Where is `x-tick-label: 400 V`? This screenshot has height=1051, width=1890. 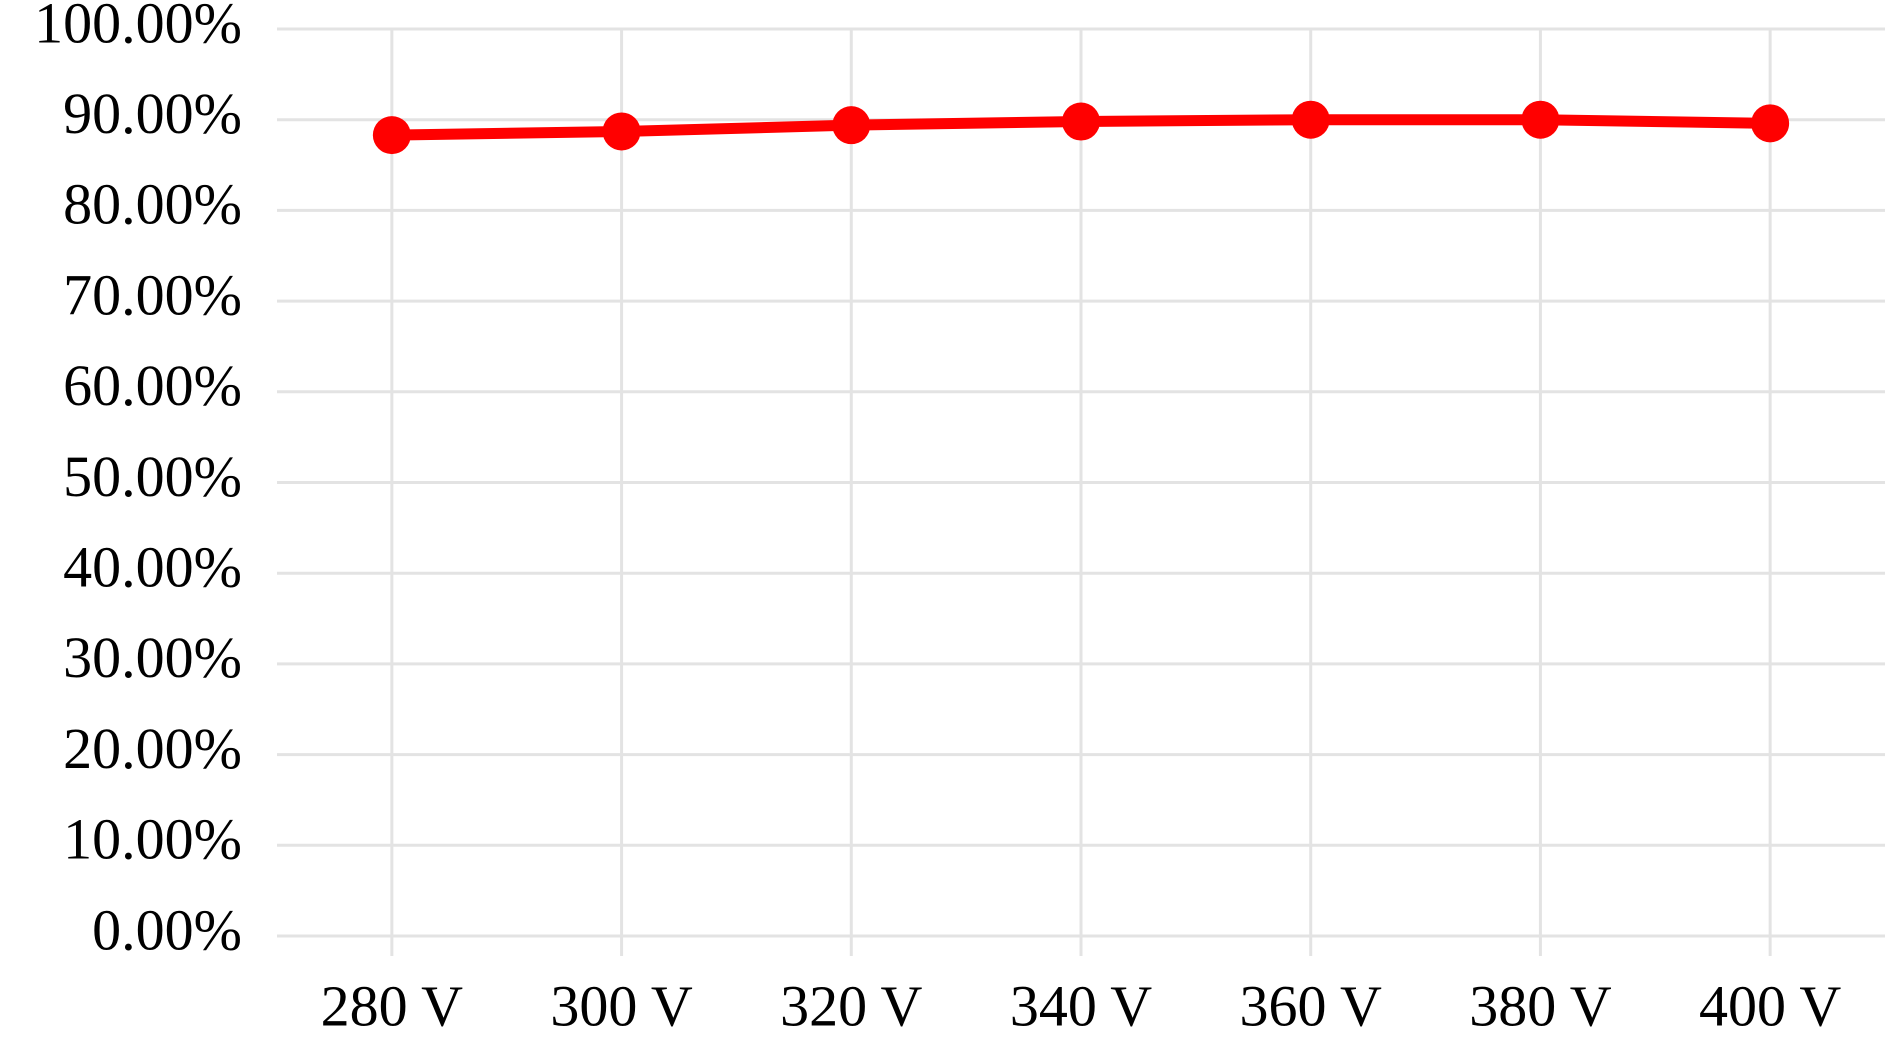
x-tick-label: 400 V is located at coordinates (1770, 1005).